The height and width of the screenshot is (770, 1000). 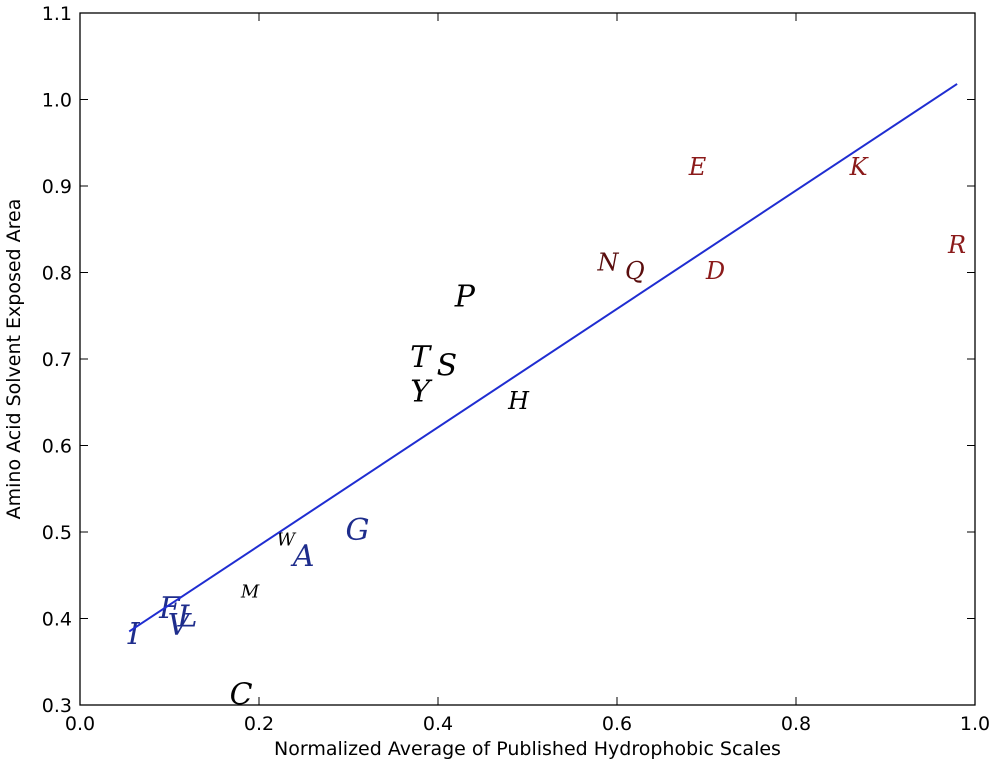 I want to click on data-point-a: A, so click(x=302, y=556).